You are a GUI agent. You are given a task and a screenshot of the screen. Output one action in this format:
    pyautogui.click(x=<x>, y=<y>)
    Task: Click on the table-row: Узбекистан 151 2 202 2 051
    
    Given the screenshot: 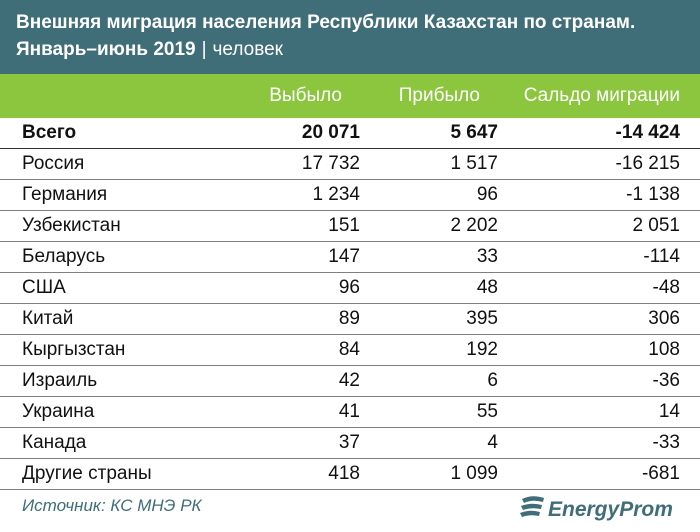 What is the action you would take?
    pyautogui.click(x=350, y=226)
    